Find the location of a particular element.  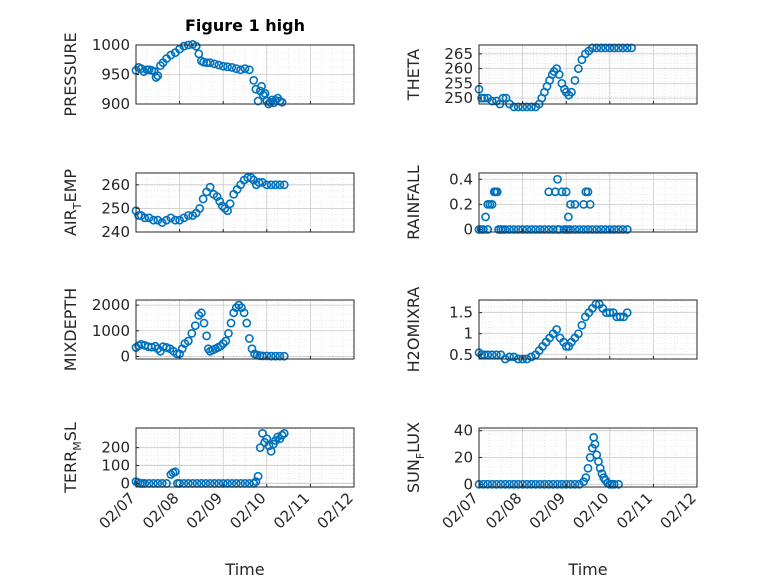

y-axis-label: PRESSURE is located at coordinates (70, 74).